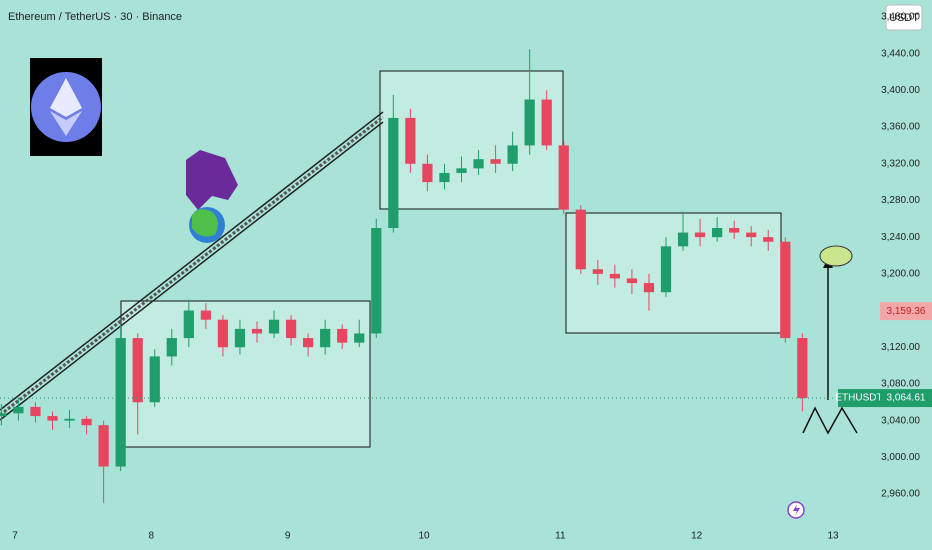 The width and height of the screenshot is (932, 550). I want to click on range-box, so click(245, 374).